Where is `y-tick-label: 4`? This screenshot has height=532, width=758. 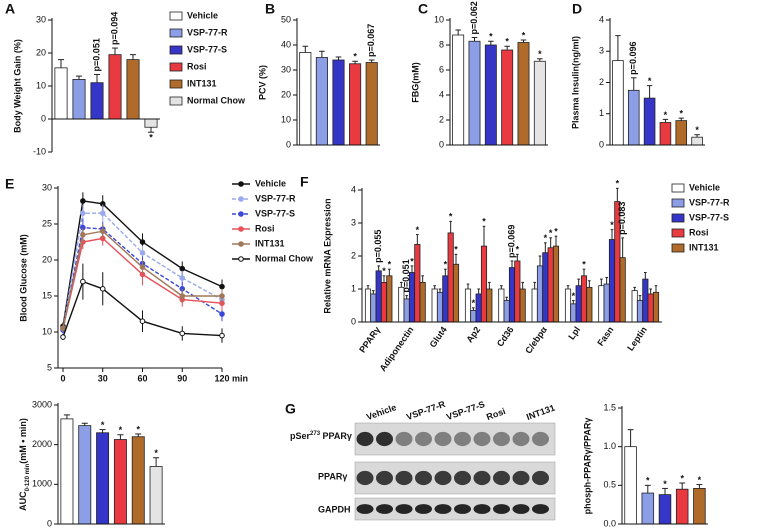 y-tick-label: 4 is located at coordinates (441, 94).